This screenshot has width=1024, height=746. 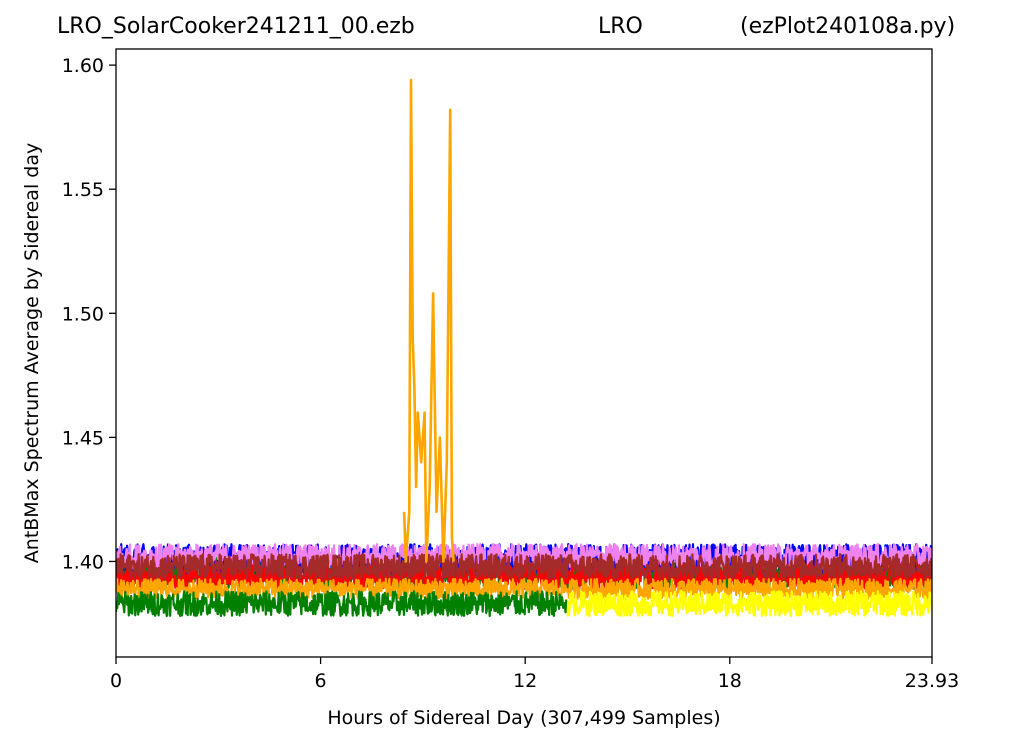 I want to click on y-tick-label: 1.60, so click(x=83, y=66).